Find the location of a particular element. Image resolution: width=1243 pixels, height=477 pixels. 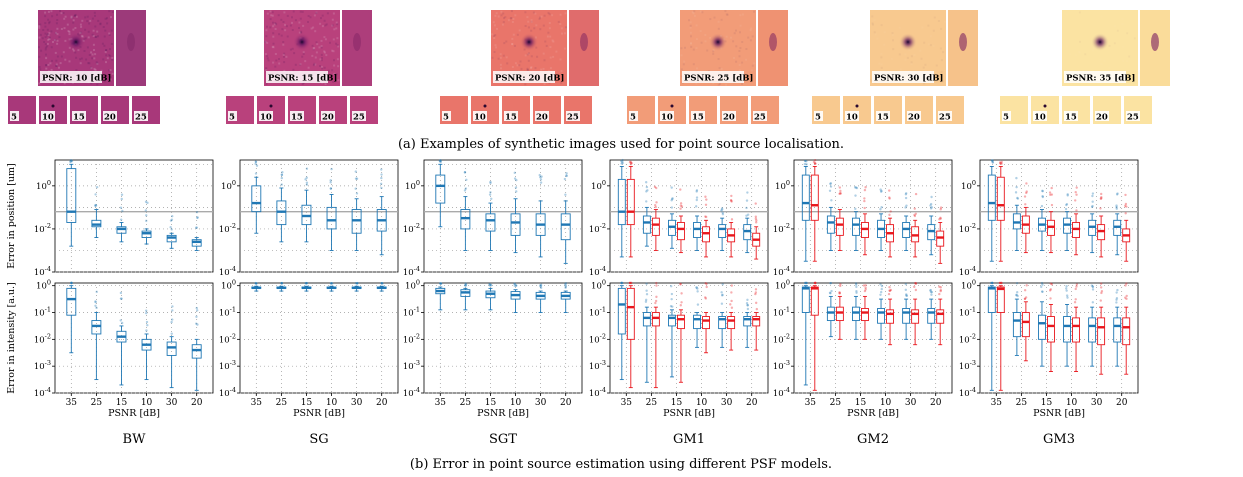

y-tick-label: 10⁻² is located at coordinates (411, 338).